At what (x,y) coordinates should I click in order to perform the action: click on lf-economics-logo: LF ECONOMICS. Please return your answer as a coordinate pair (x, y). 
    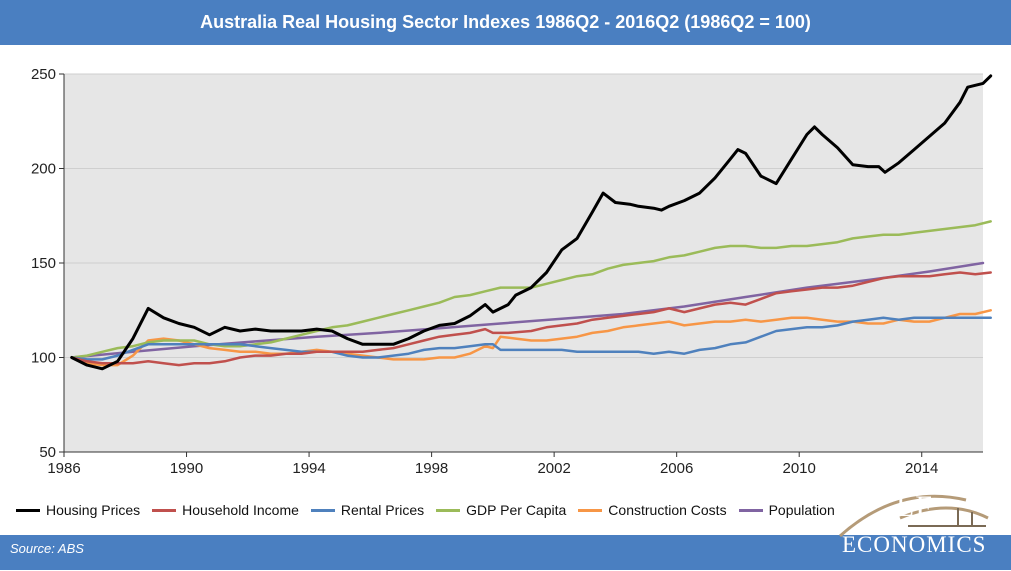
    Looking at the image, I should click on (922, 522).